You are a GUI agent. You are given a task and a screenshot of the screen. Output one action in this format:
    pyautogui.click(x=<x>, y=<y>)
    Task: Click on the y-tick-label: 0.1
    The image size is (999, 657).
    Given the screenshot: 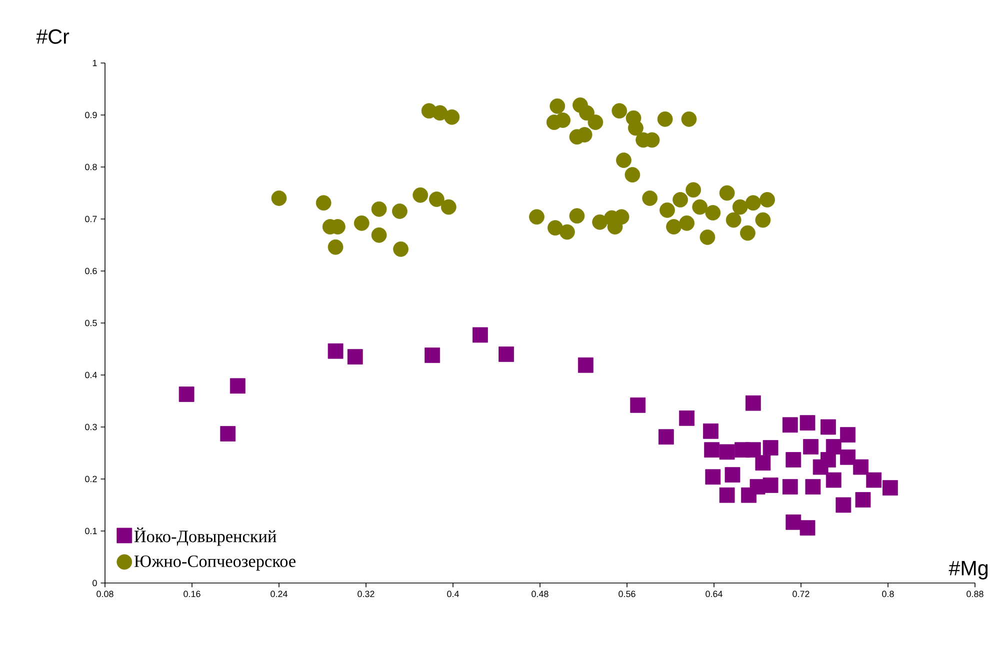 What is the action you would take?
    pyautogui.click(x=91, y=531)
    